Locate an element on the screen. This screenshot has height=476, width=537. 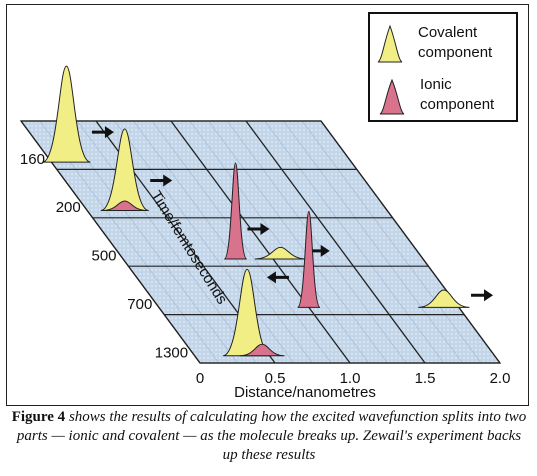
time-label: 1300 is located at coordinates (171, 352).